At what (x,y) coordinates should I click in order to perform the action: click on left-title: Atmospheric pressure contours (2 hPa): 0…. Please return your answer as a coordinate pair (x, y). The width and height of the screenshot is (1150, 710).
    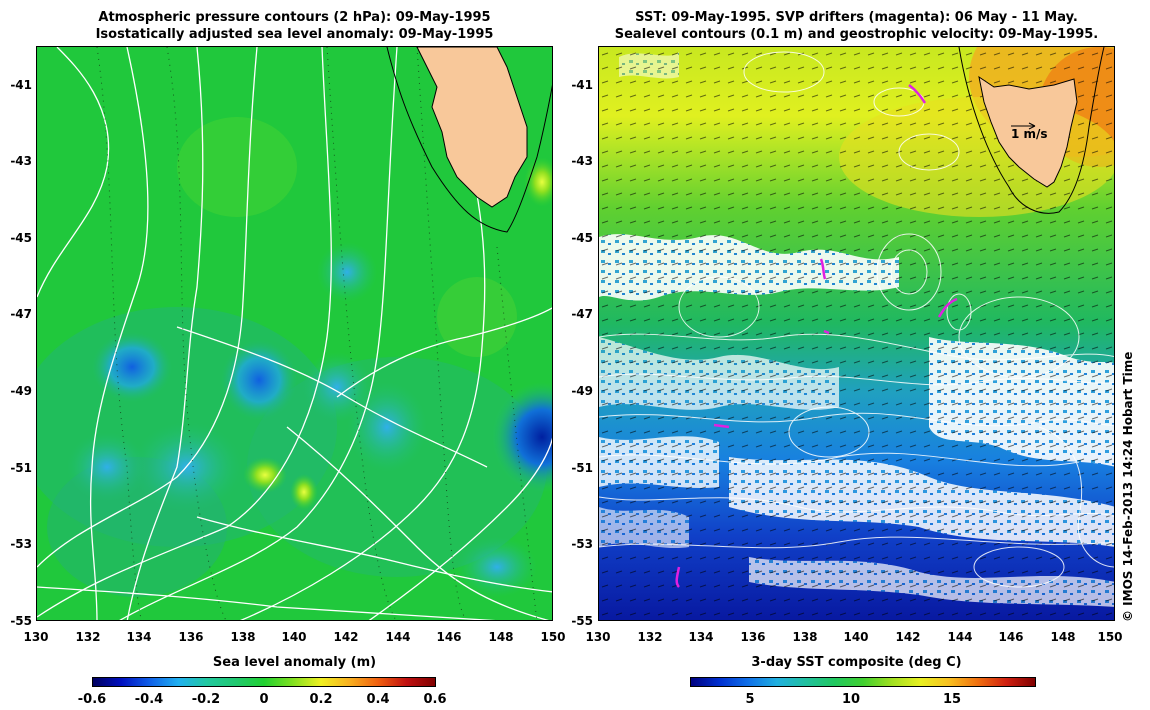
    Looking at the image, I should click on (294, 26).